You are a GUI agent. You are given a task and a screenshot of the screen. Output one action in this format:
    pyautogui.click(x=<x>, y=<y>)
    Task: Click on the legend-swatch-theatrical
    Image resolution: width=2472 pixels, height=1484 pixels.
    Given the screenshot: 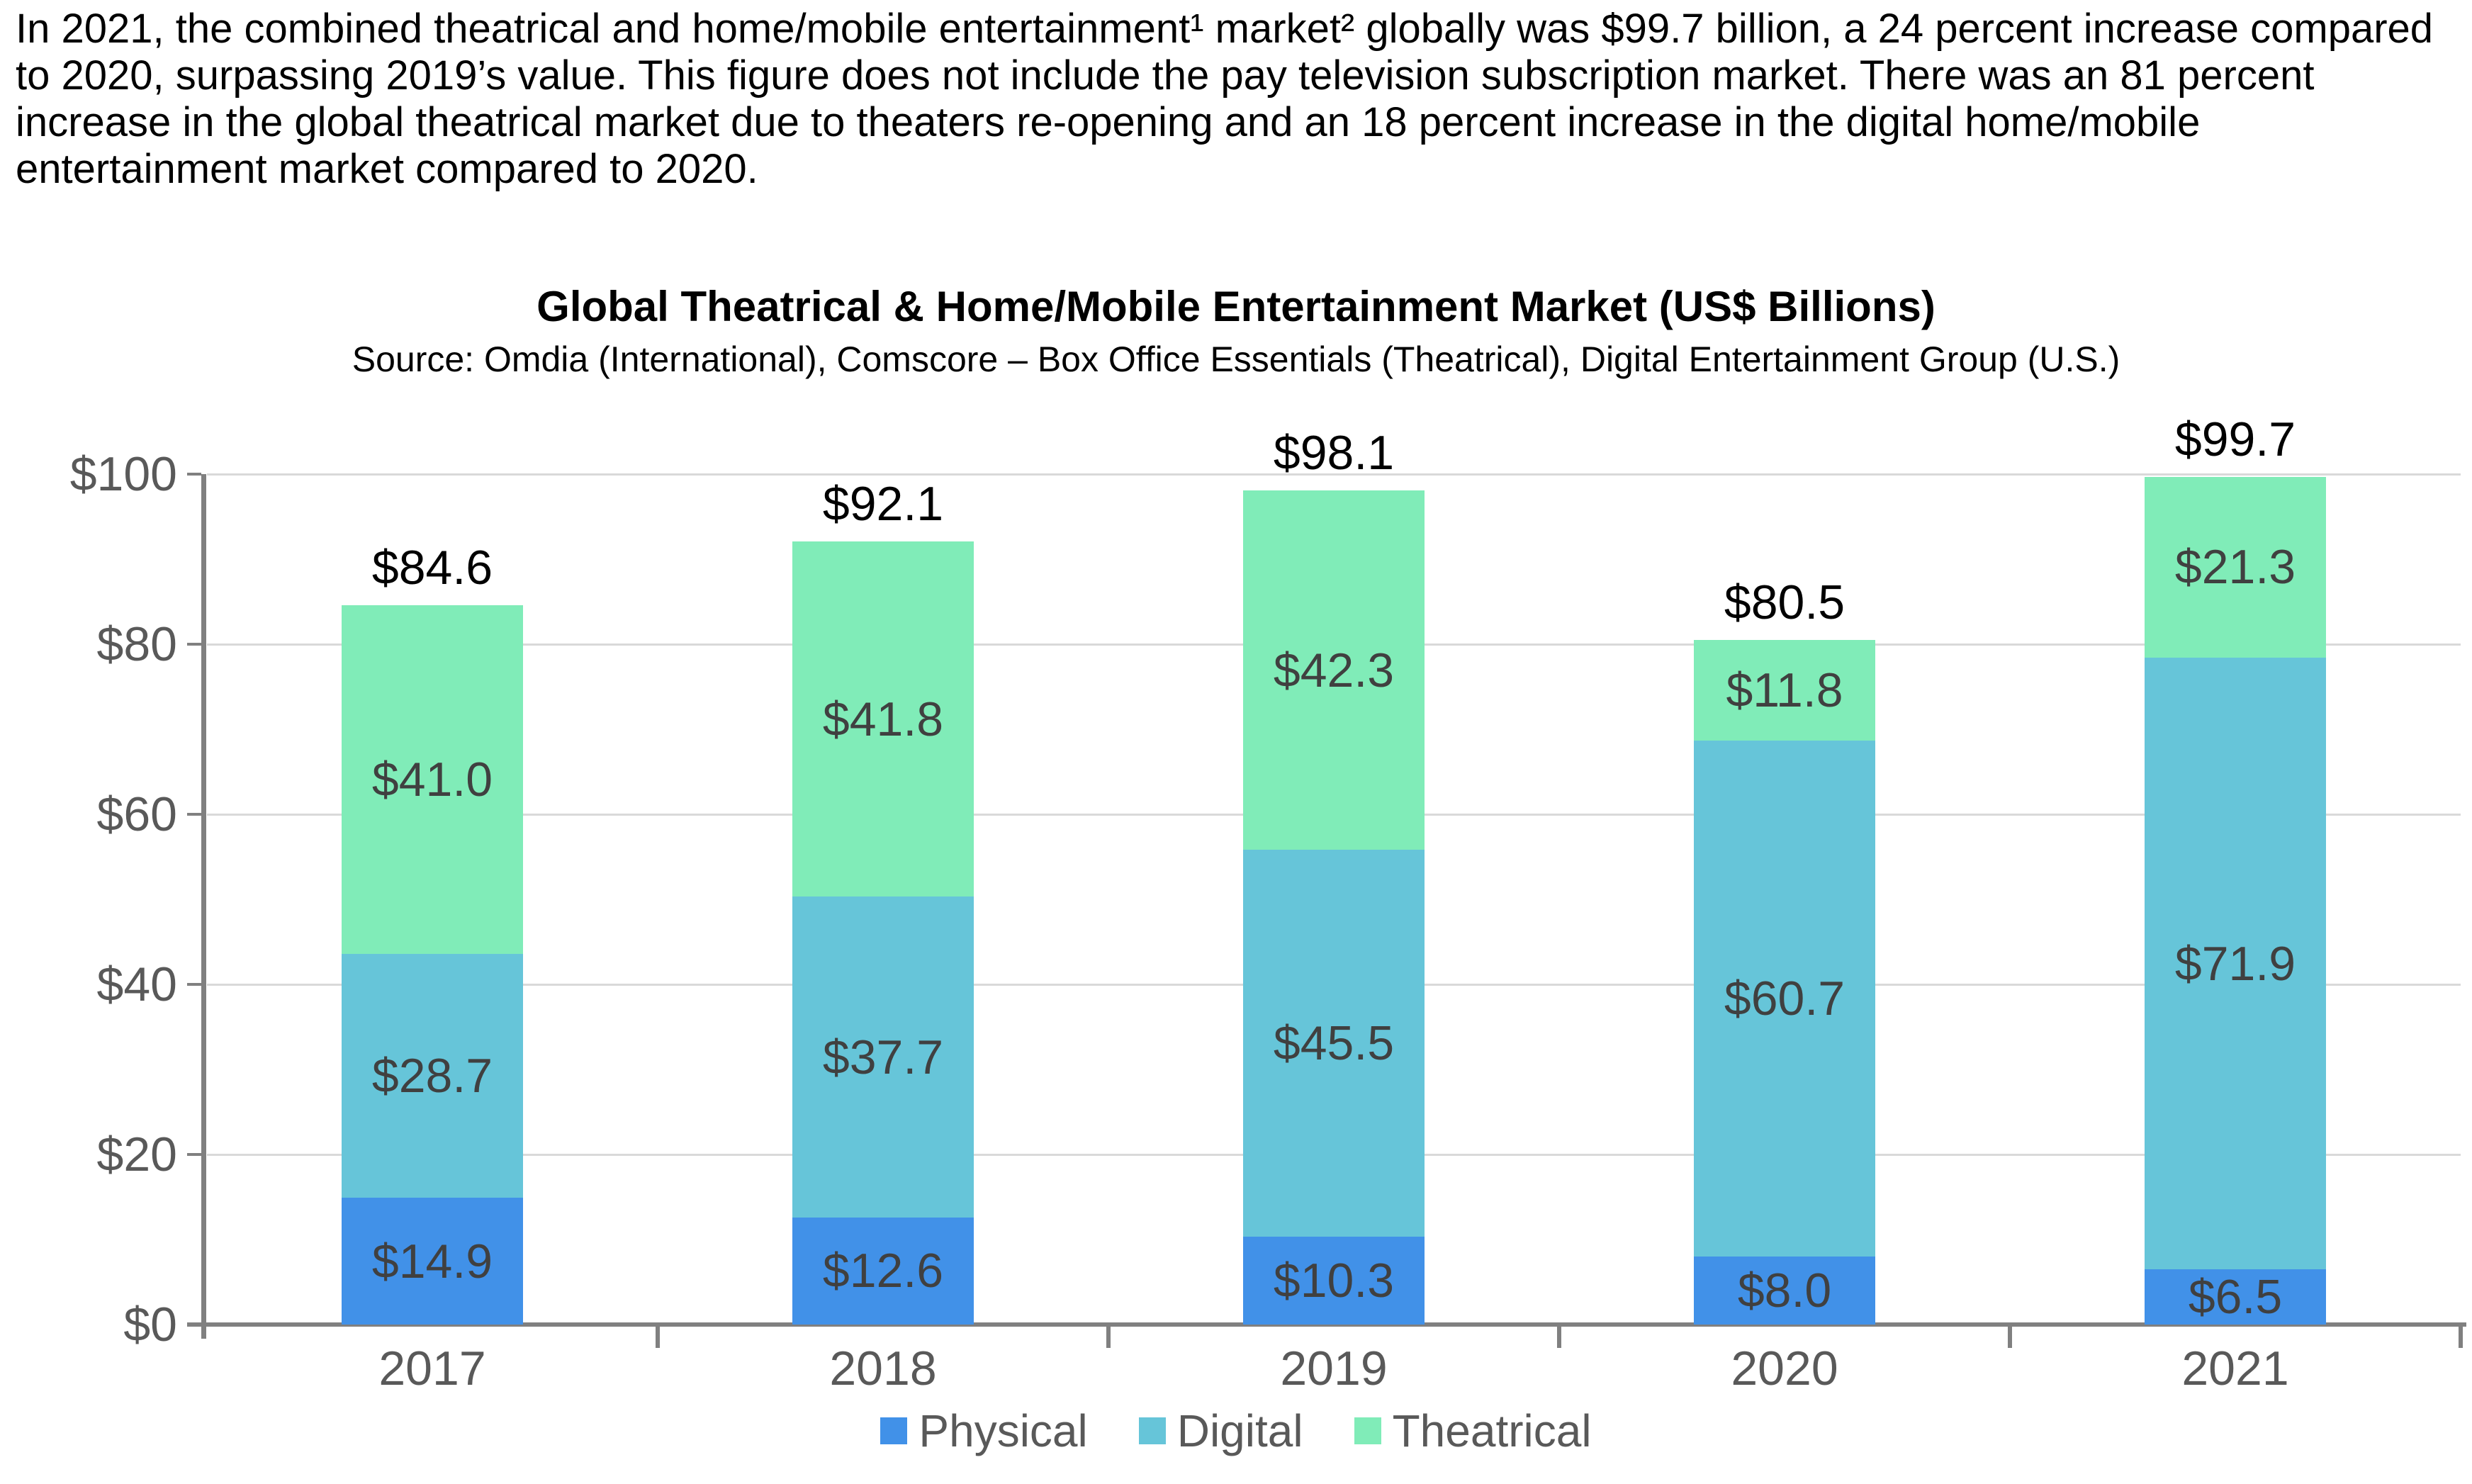 What is the action you would take?
    pyautogui.click(x=1367, y=1430)
    